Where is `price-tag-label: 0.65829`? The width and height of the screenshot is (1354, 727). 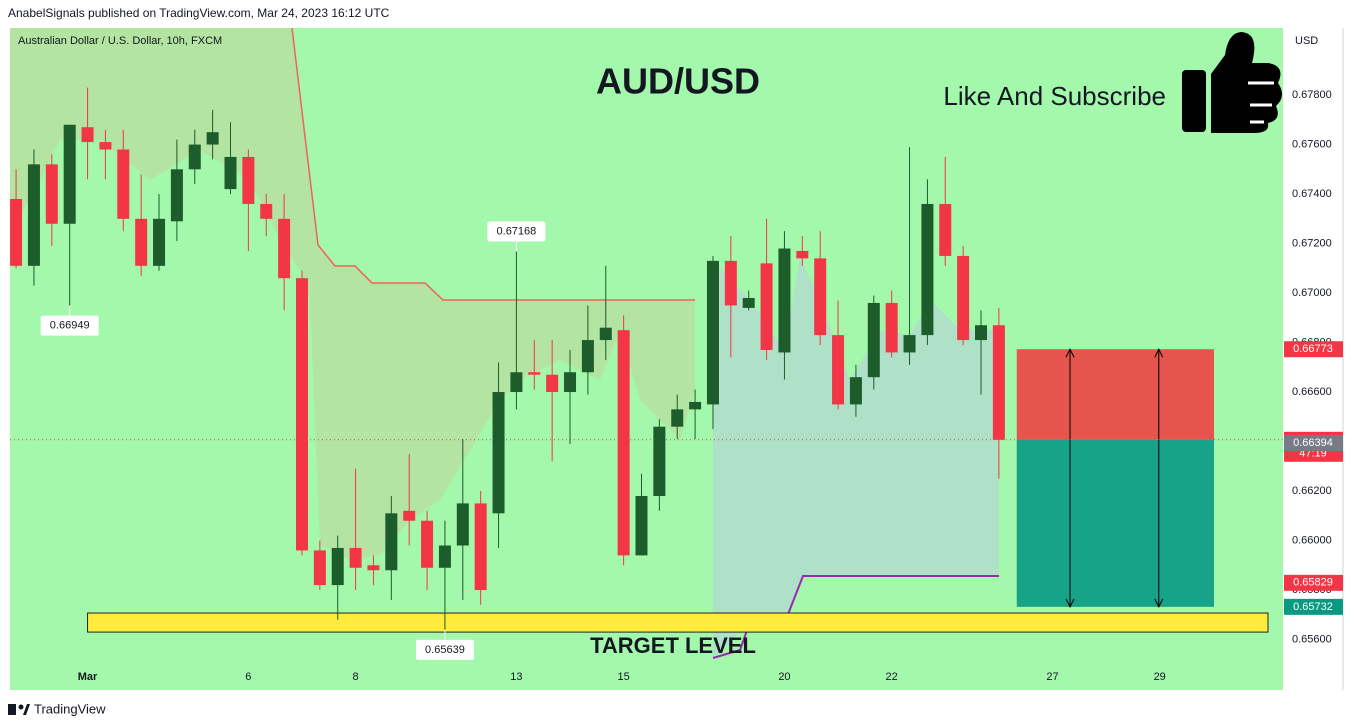 price-tag-label: 0.65829 is located at coordinates (1313, 583).